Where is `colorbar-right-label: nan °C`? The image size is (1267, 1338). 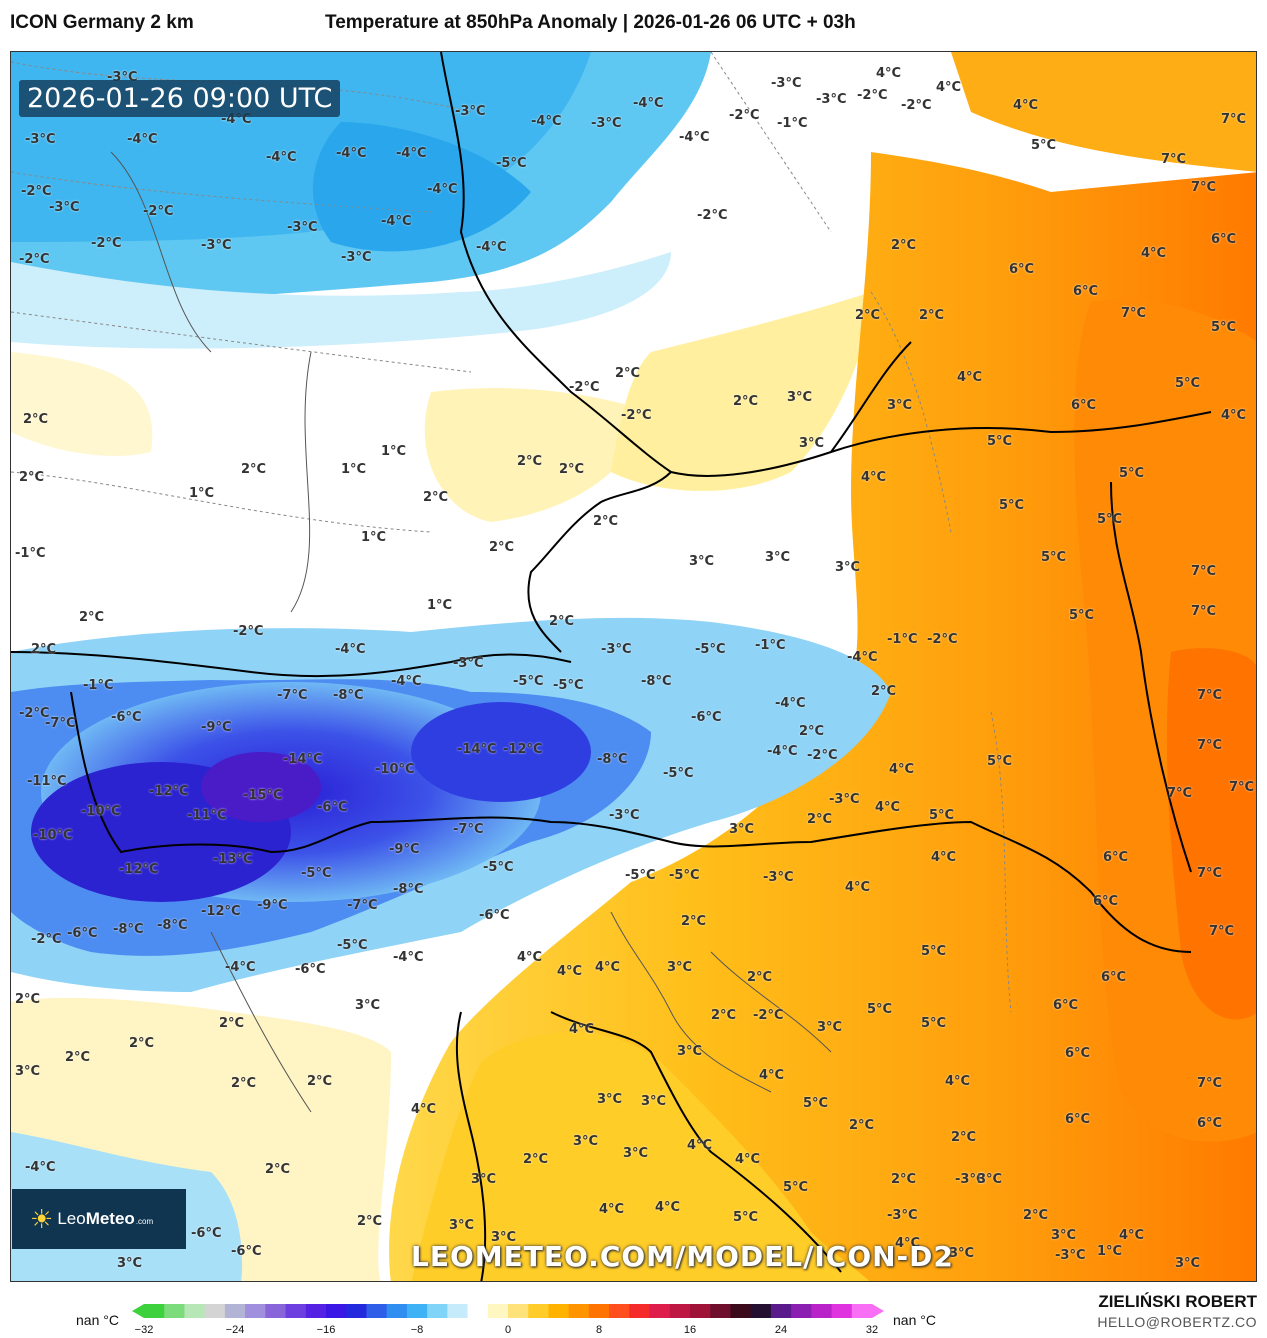 colorbar-right-label: nan °C is located at coordinates (914, 1320).